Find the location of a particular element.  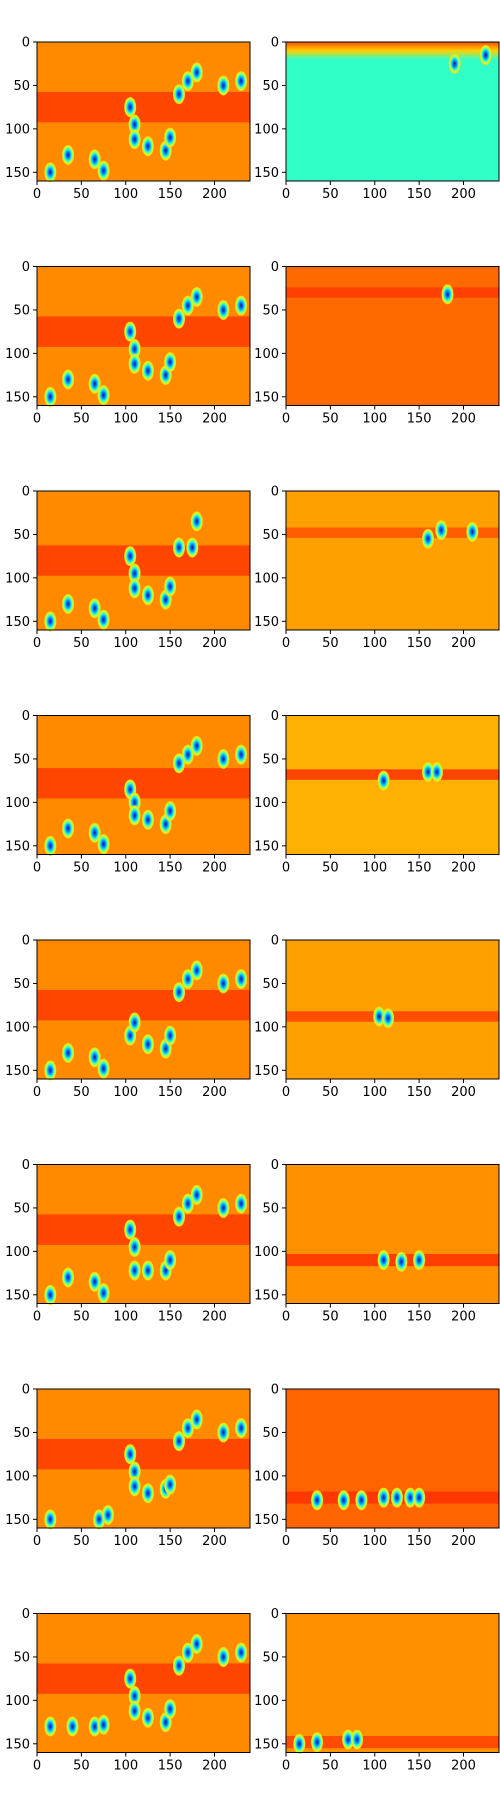

heatmap-panel-r7-c2: 0 50 100 150 200 0 50 100 150 is located at coordinates (377, 1466).